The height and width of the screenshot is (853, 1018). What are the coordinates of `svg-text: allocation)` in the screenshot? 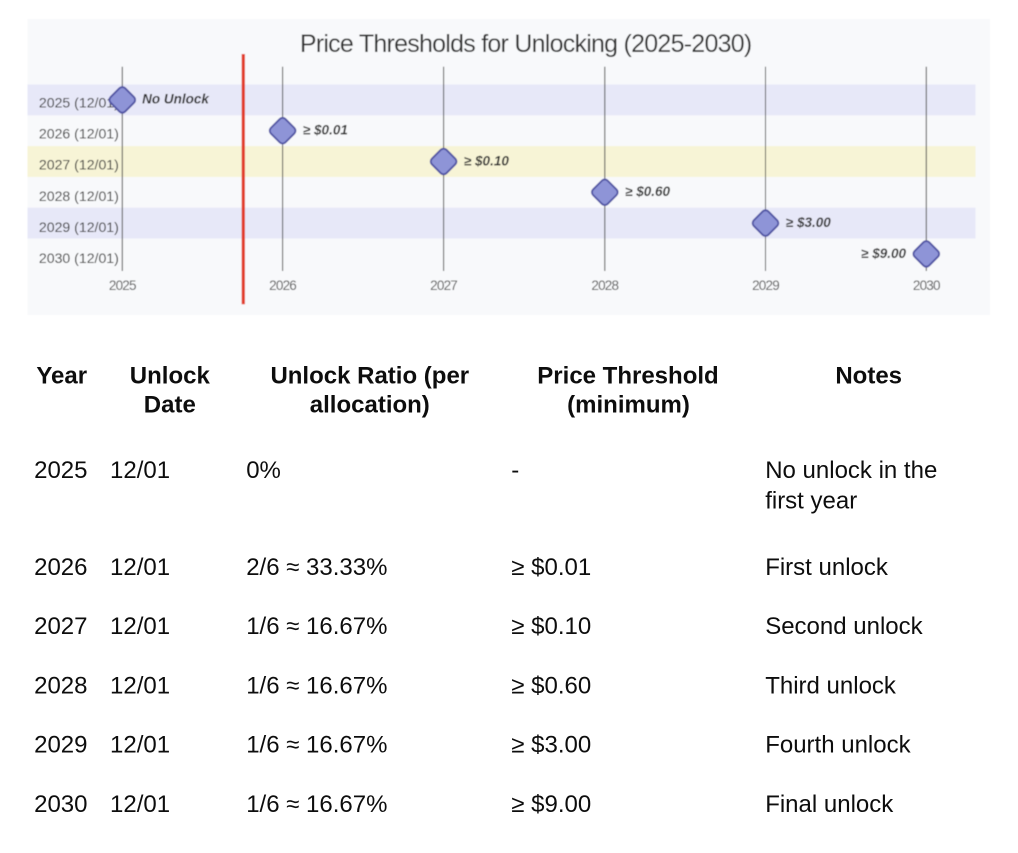 It's located at (370, 405).